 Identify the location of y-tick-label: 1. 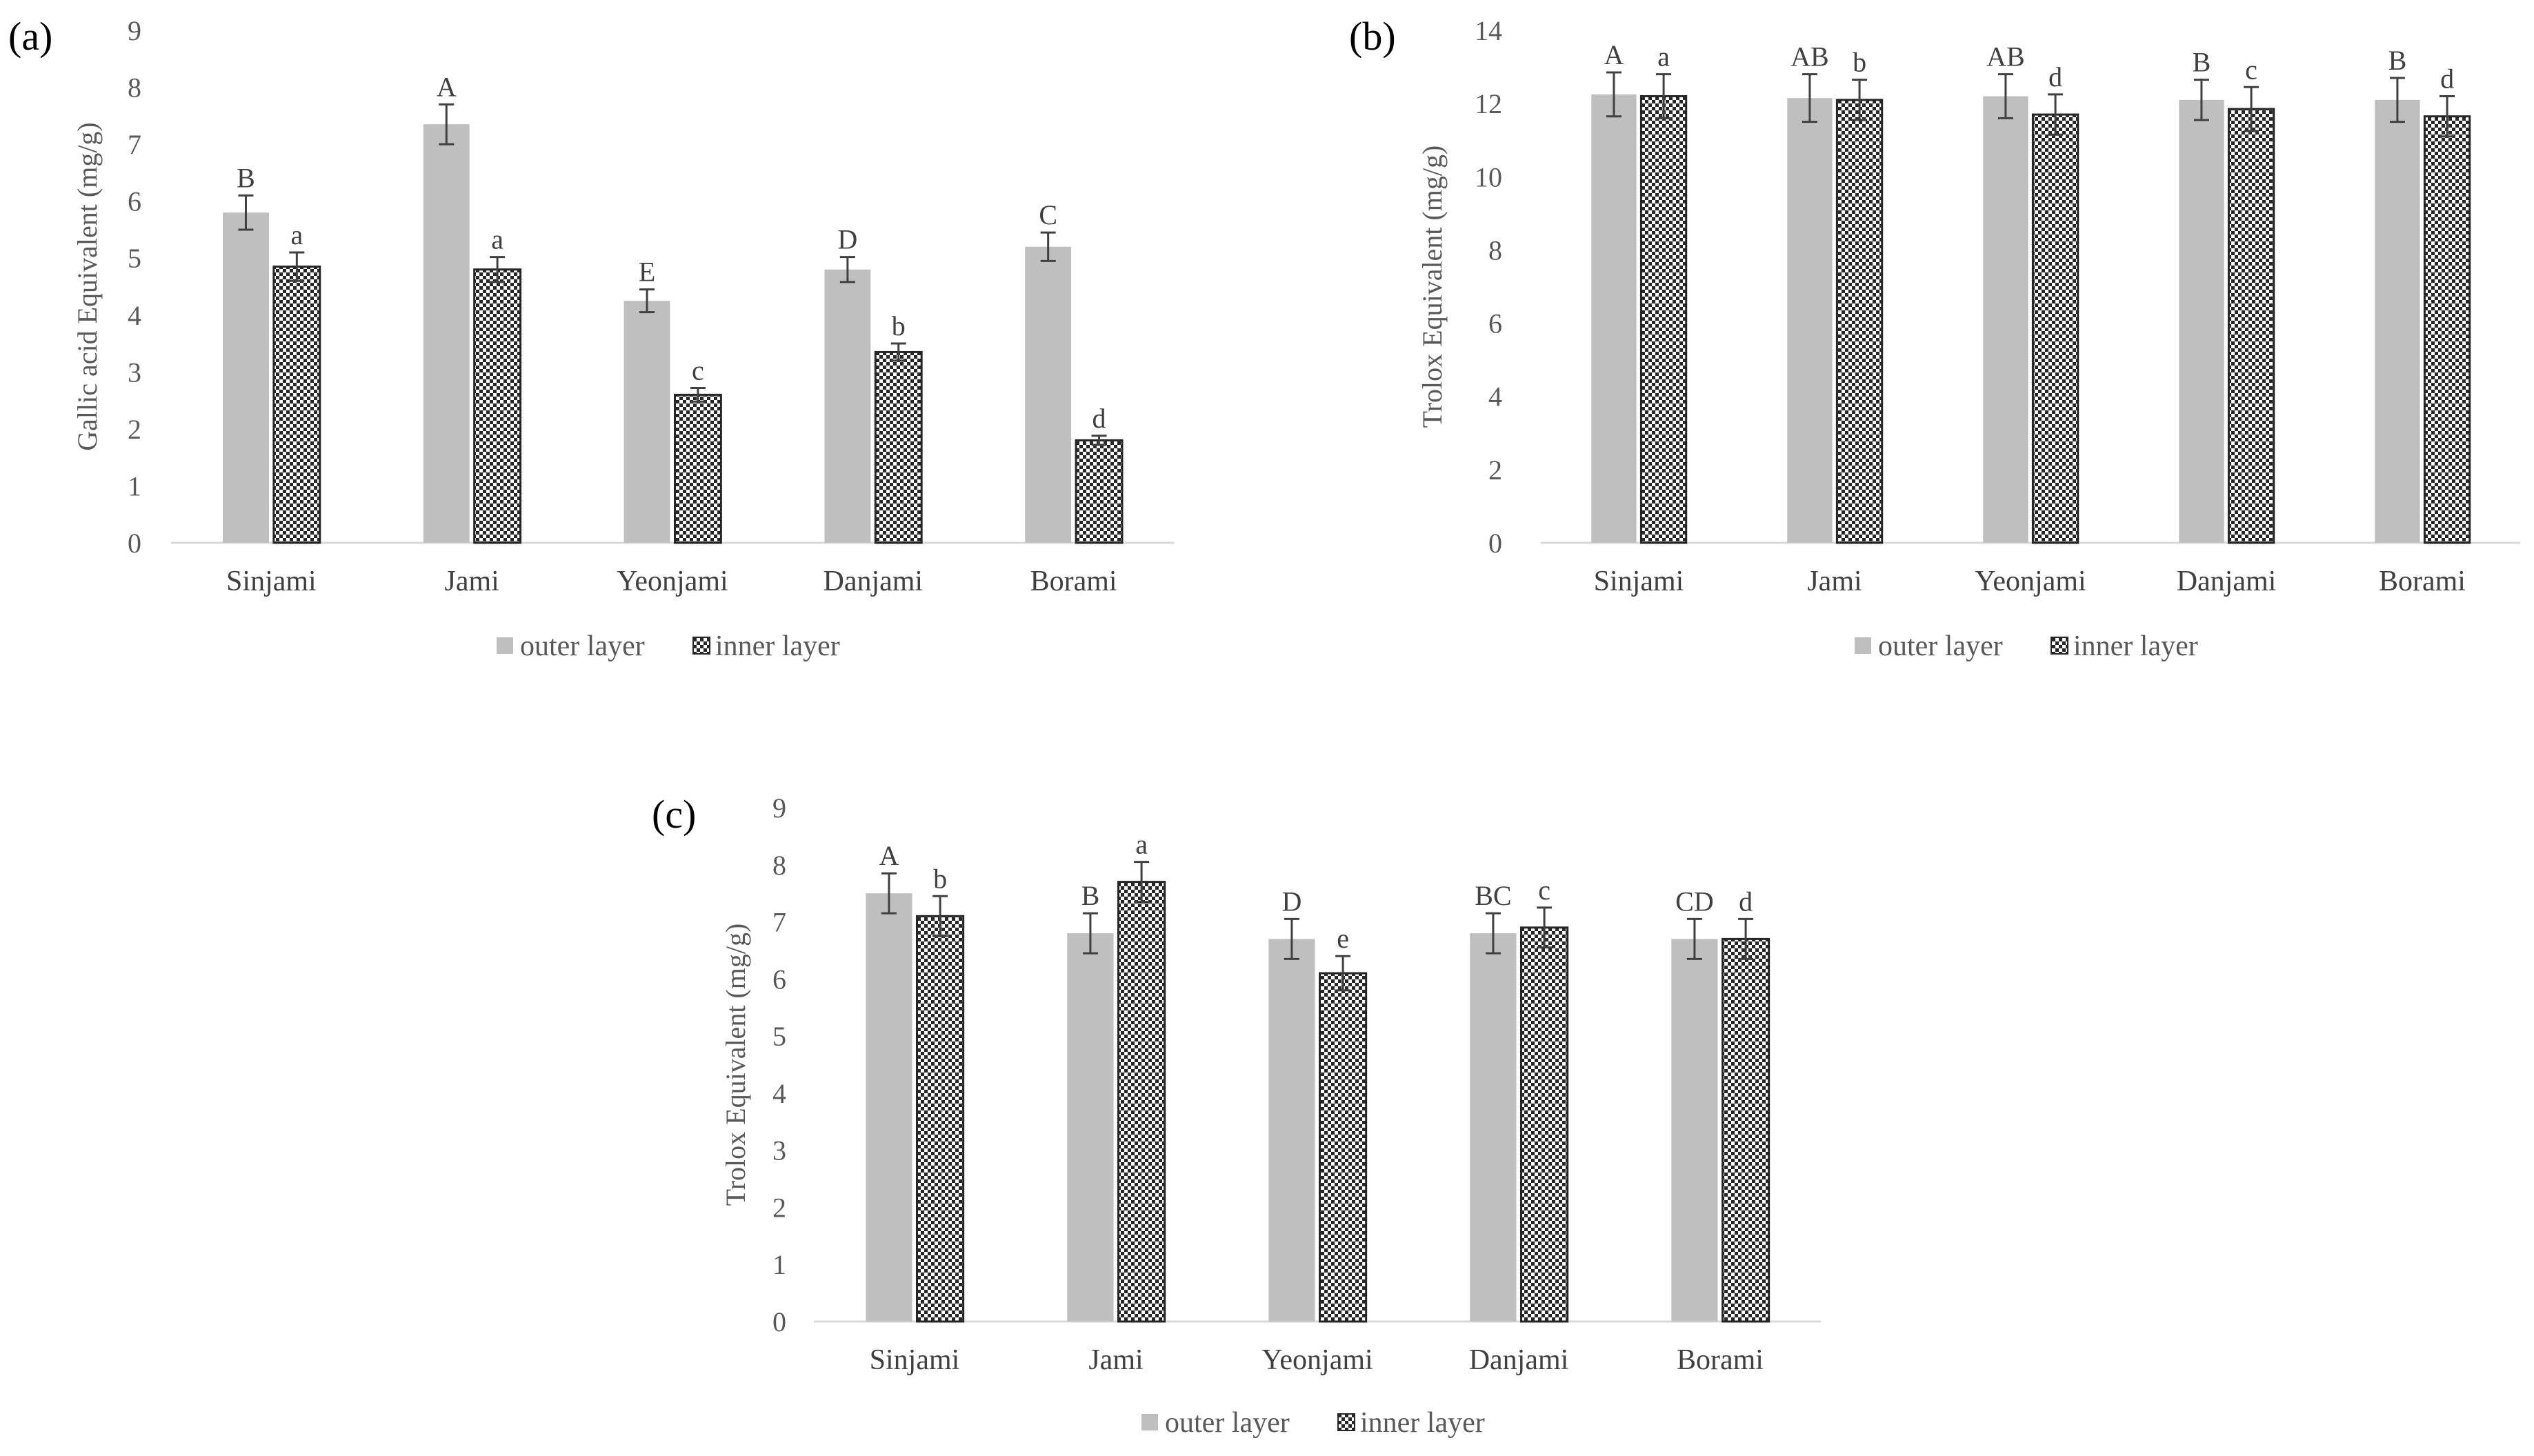
(779, 1264).